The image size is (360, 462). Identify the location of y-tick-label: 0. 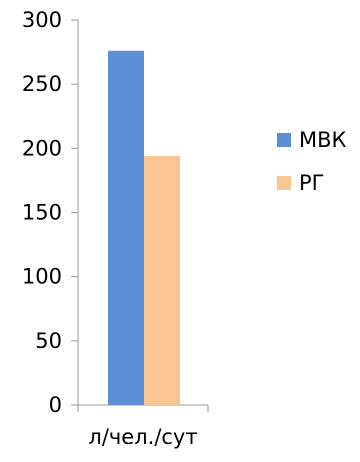
(55, 405).